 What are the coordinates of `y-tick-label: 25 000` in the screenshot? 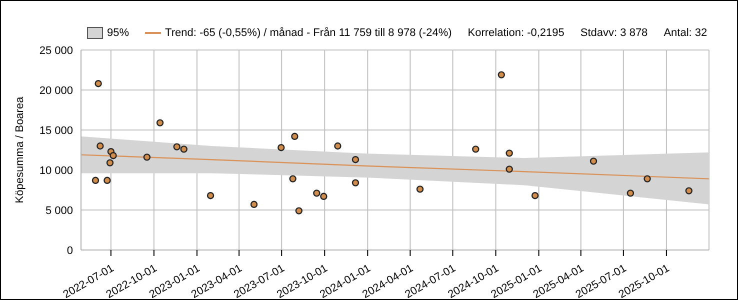 It's located at (56, 50).